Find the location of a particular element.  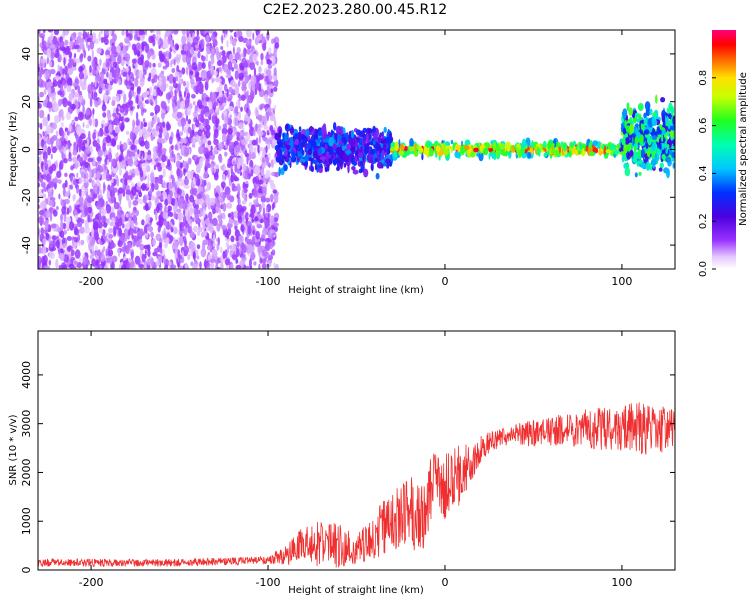

colorbar-gradient is located at coordinates (724, 149).